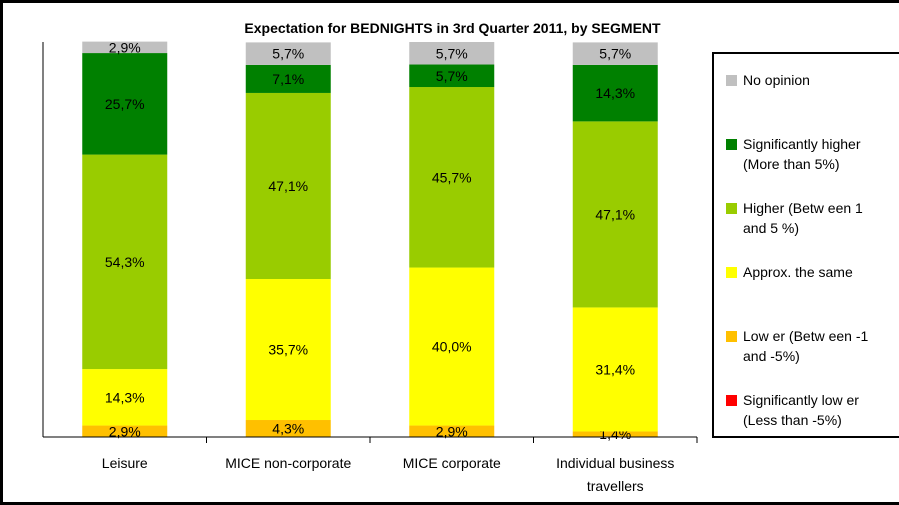  What do you see at coordinates (125, 463) in the screenshot?
I see `x-tick-label: Leisure` at bounding box center [125, 463].